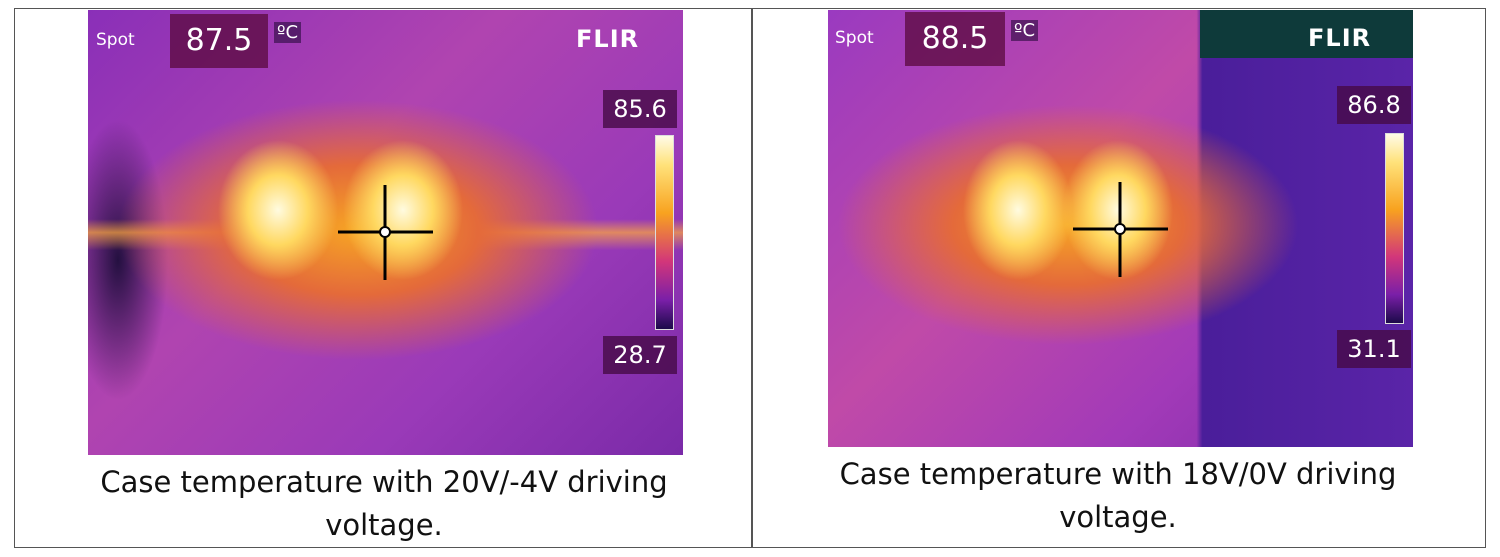  I want to click on scale-min: 28.7, so click(640, 355).